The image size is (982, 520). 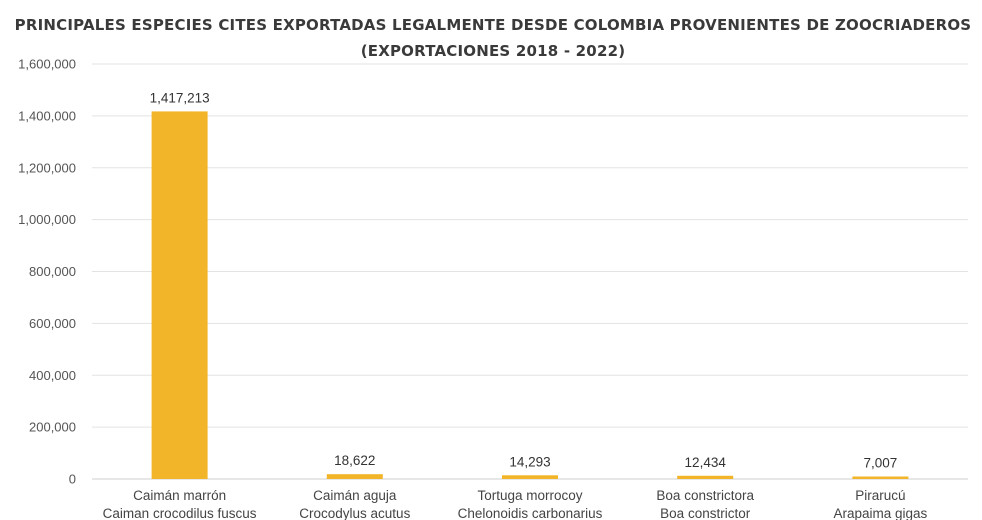 What do you see at coordinates (52, 375) in the screenshot?
I see `y-tick-label: 400,000` at bounding box center [52, 375].